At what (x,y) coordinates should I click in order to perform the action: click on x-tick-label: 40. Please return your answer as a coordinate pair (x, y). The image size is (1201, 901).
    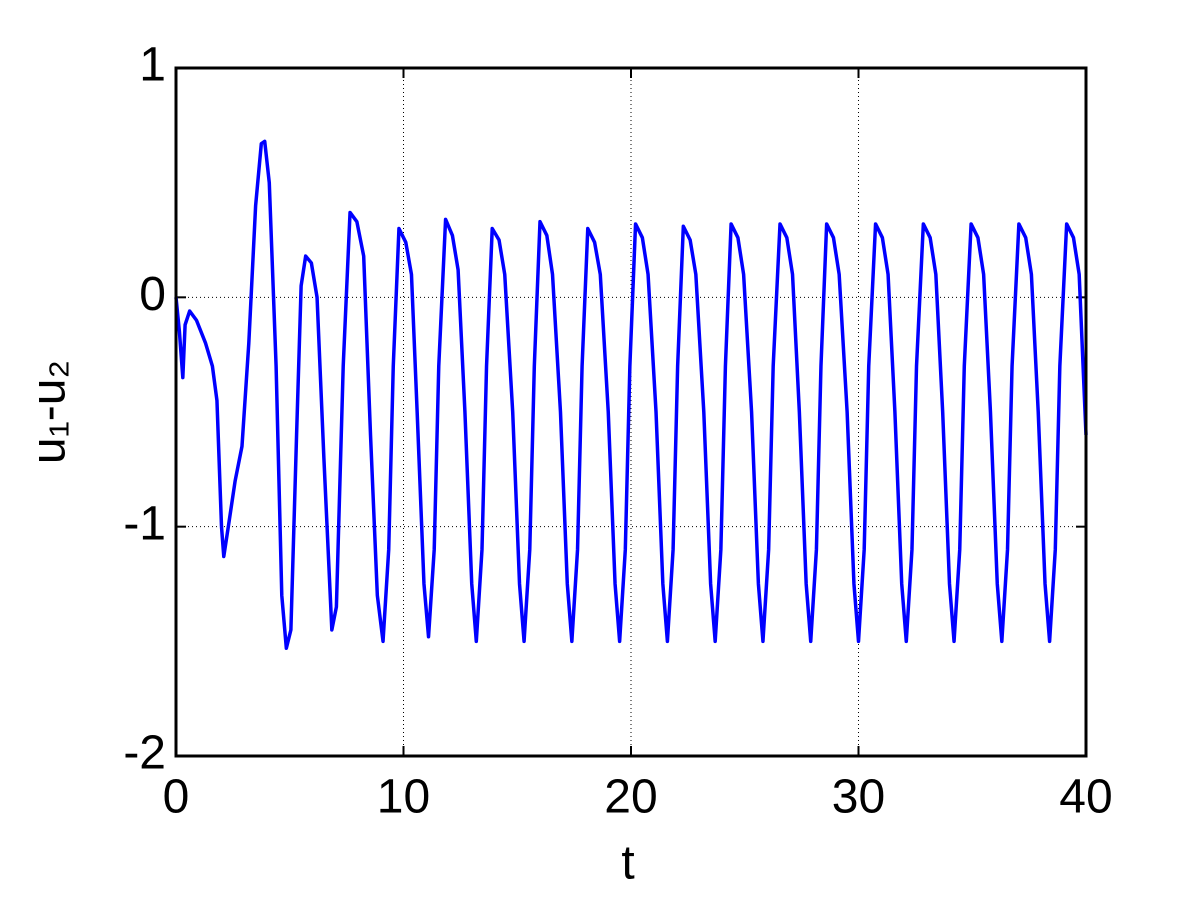
    Looking at the image, I should click on (1085, 797).